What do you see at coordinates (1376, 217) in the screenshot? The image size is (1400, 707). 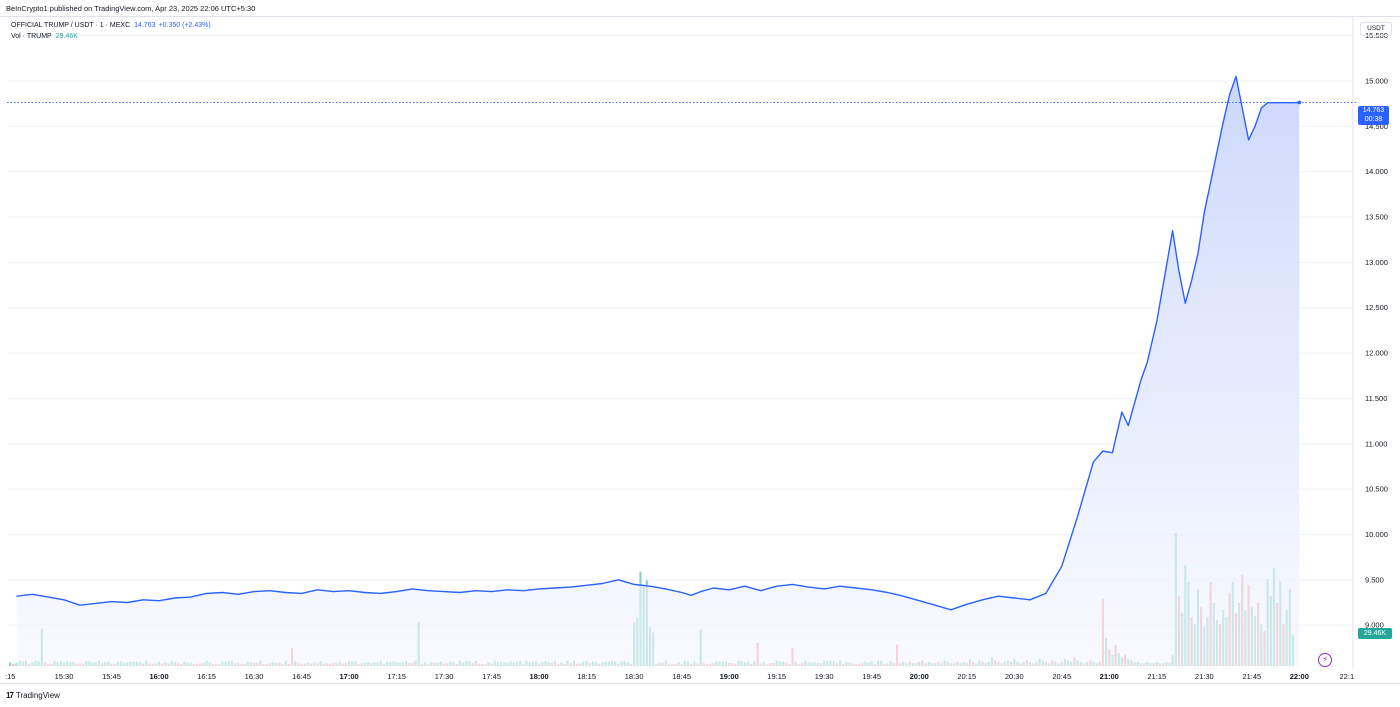 I see `y-tick-label: 13.500` at bounding box center [1376, 217].